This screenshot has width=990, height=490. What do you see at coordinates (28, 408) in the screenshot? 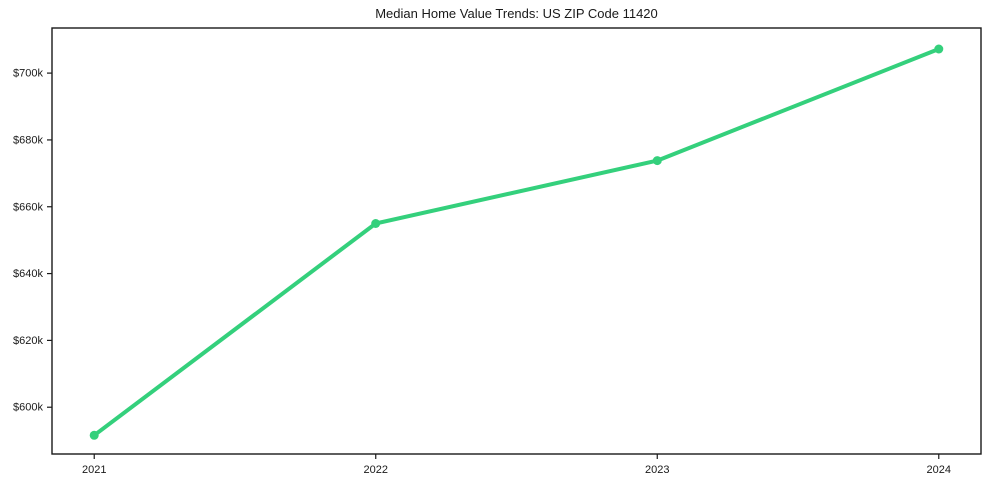
I see `y-tick-label: $600k` at bounding box center [28, 408].